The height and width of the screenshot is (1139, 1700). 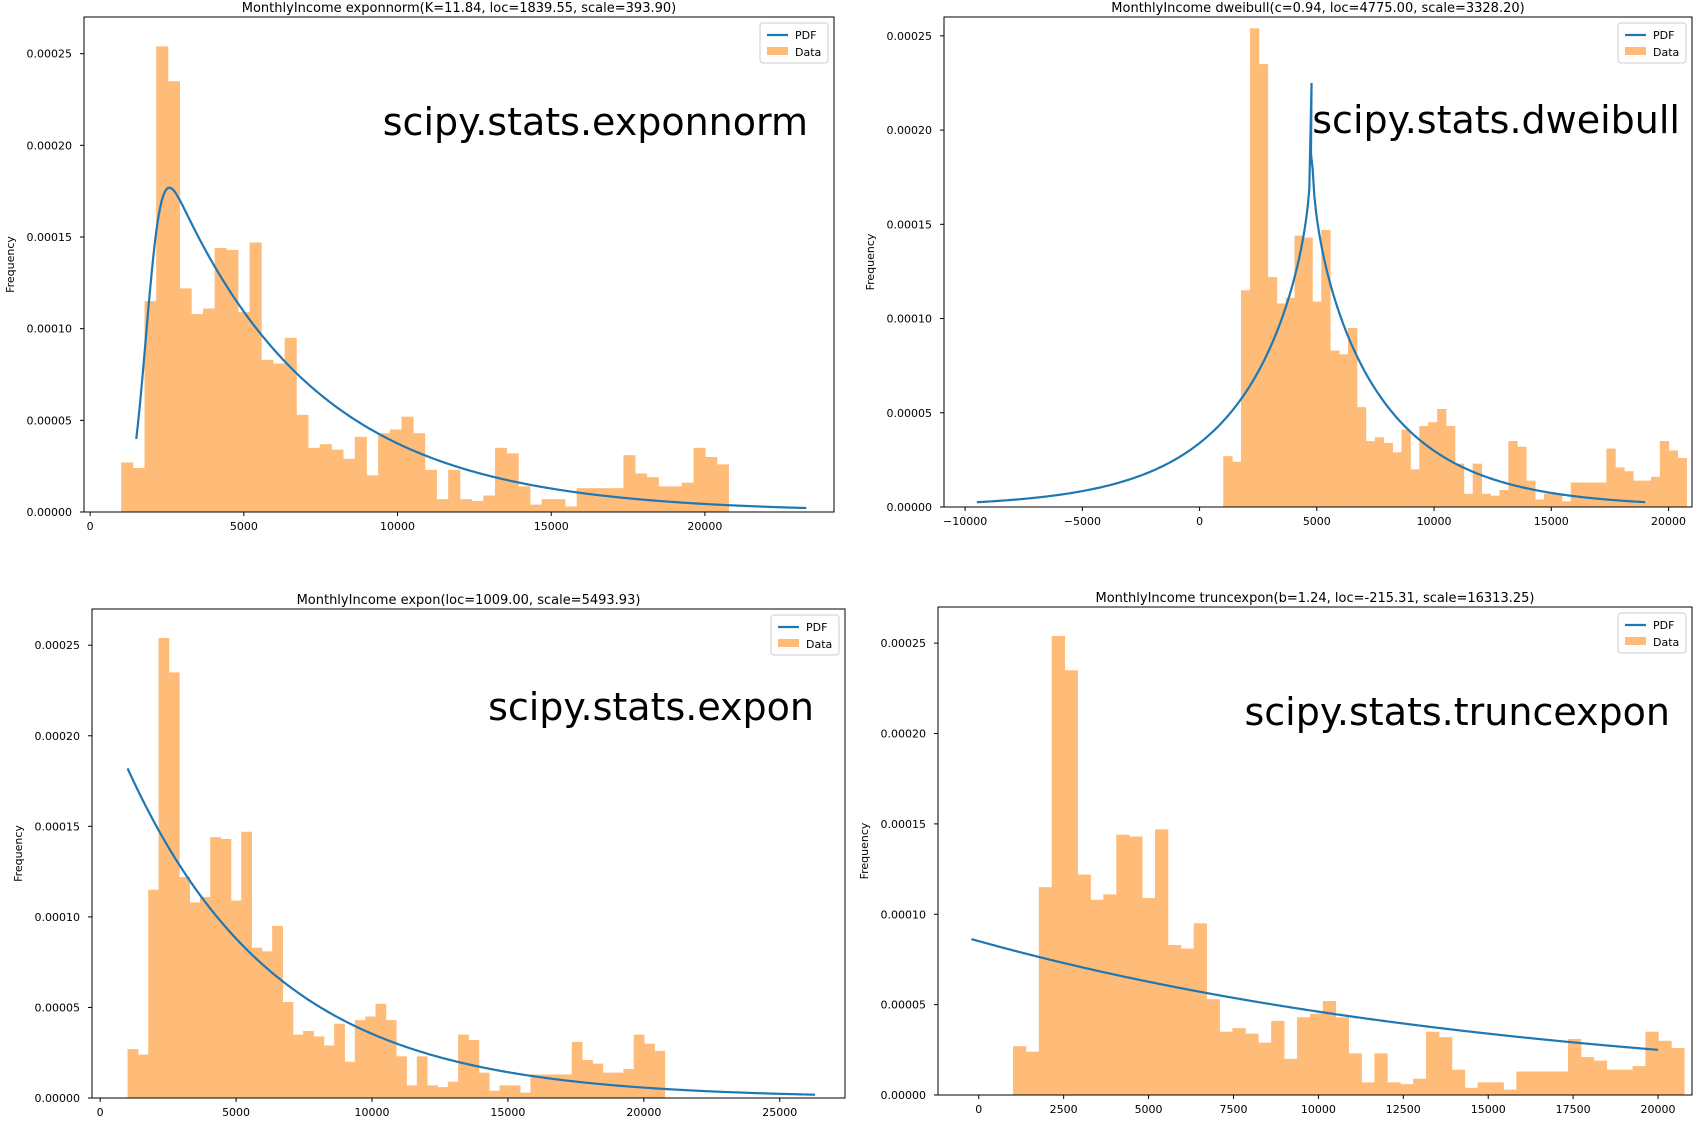 What do you see at coordinates (788, 643) in the screenshot?
I see `legend-data-swatch` at bounding box center [788, 643].